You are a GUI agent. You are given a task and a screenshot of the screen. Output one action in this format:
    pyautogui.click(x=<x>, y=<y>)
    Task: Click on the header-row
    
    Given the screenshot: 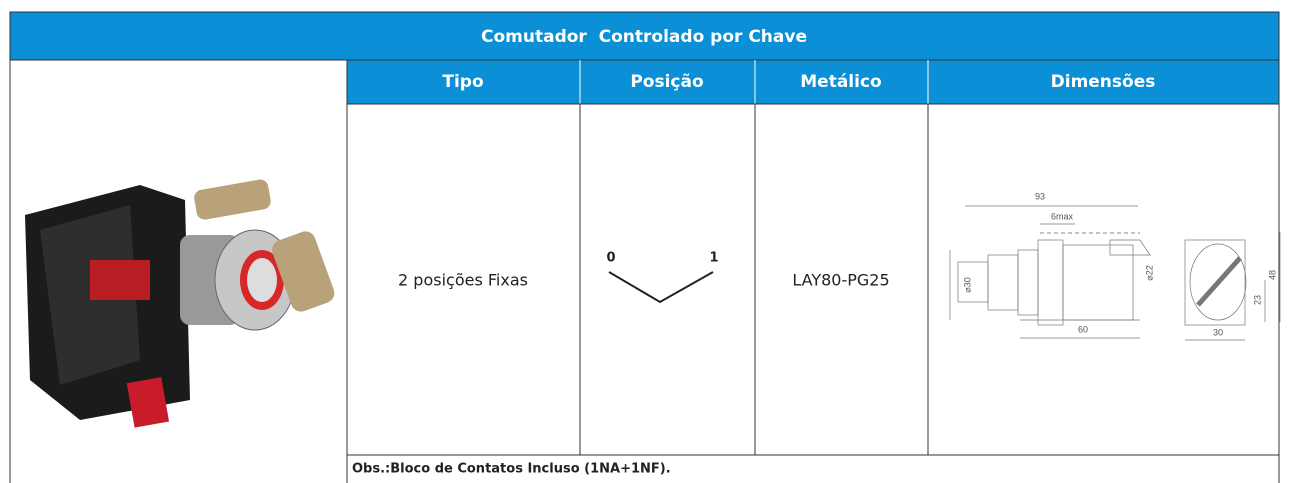 What is the action you would take?
    pyautogui.click(x=813, y=82)
    